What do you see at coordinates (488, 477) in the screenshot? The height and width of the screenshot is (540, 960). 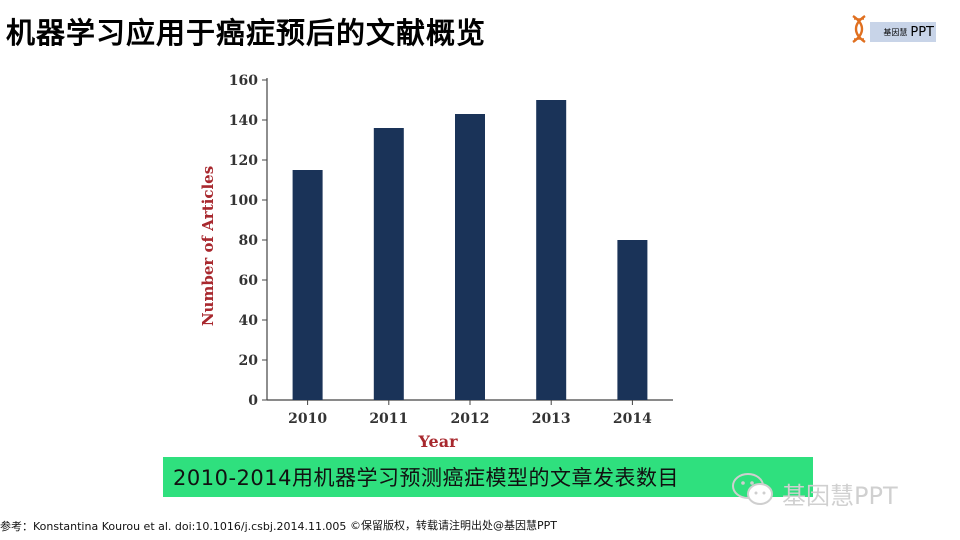 I see `chart-caption: 2010-2014用机器学习预测癌症模型的文章发表数目` at bounding box center [488, 477].